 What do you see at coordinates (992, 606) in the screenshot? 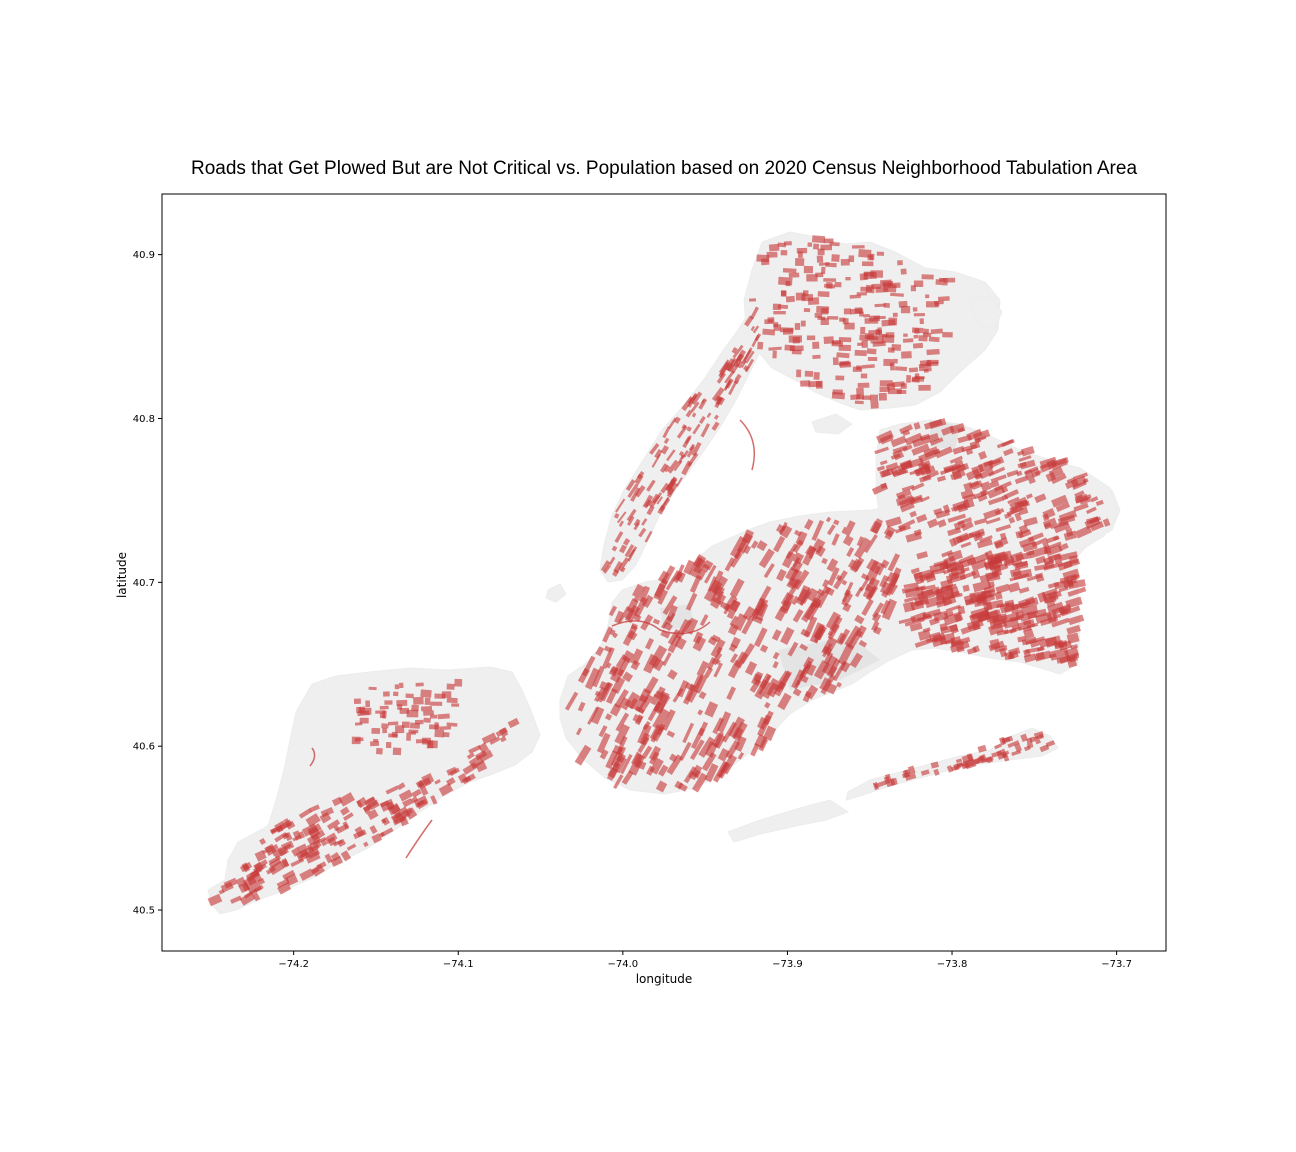
I see `road-cluster-queens-south` at bounding box center [992, 606].